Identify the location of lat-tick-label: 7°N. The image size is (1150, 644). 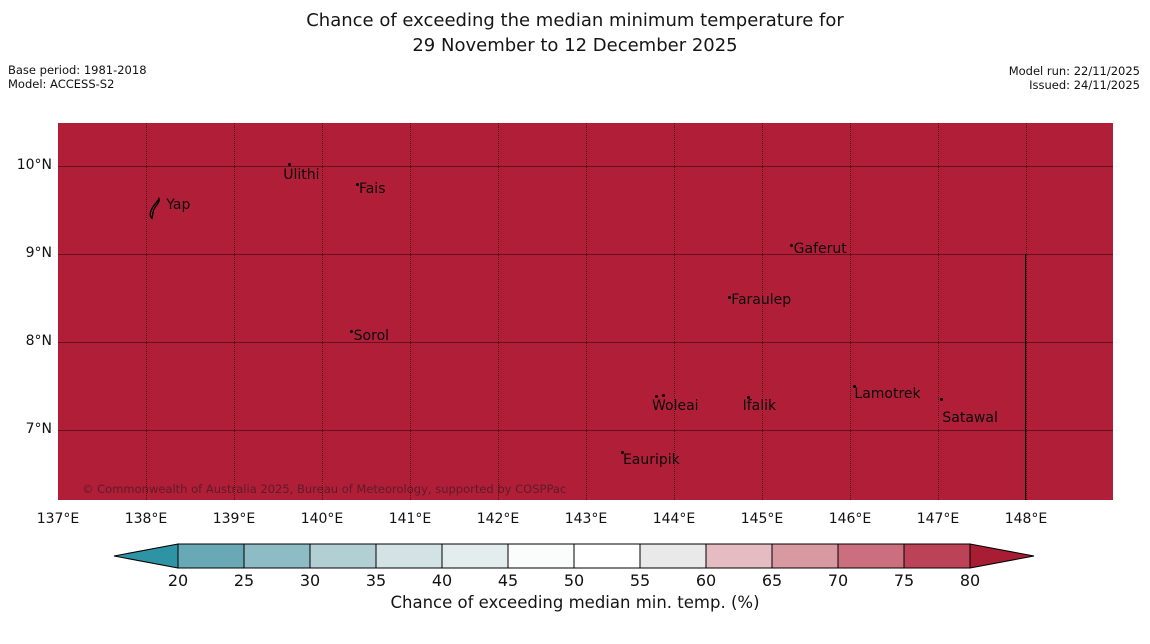
(38, 429).